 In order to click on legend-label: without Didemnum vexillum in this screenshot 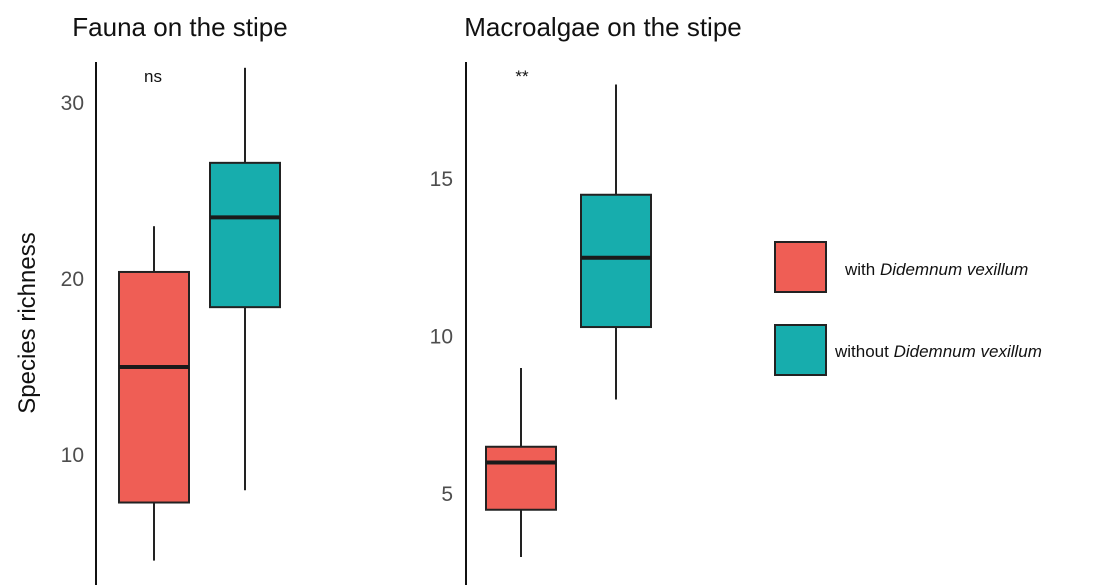, I will do `click(938, 351)`.